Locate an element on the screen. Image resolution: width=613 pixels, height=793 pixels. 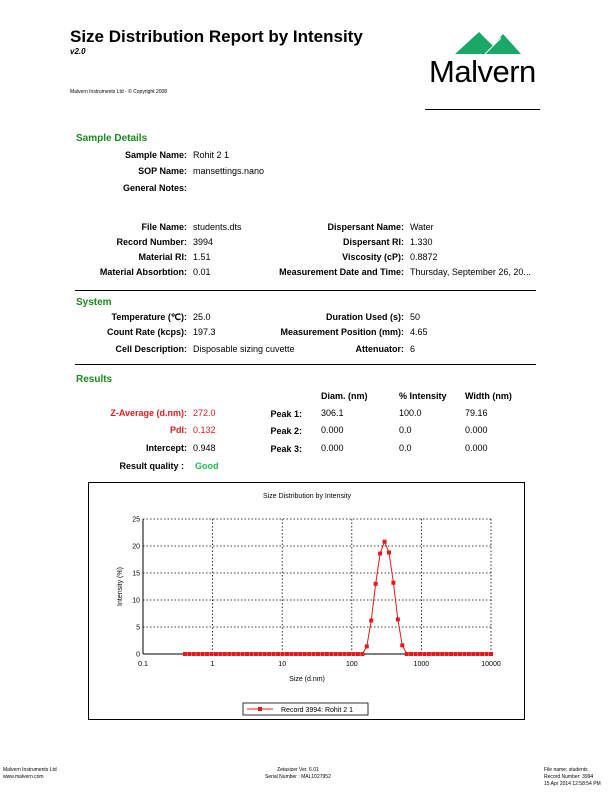
footer-record-number: Record Number: 3994 is located at coordinates (569, 777).